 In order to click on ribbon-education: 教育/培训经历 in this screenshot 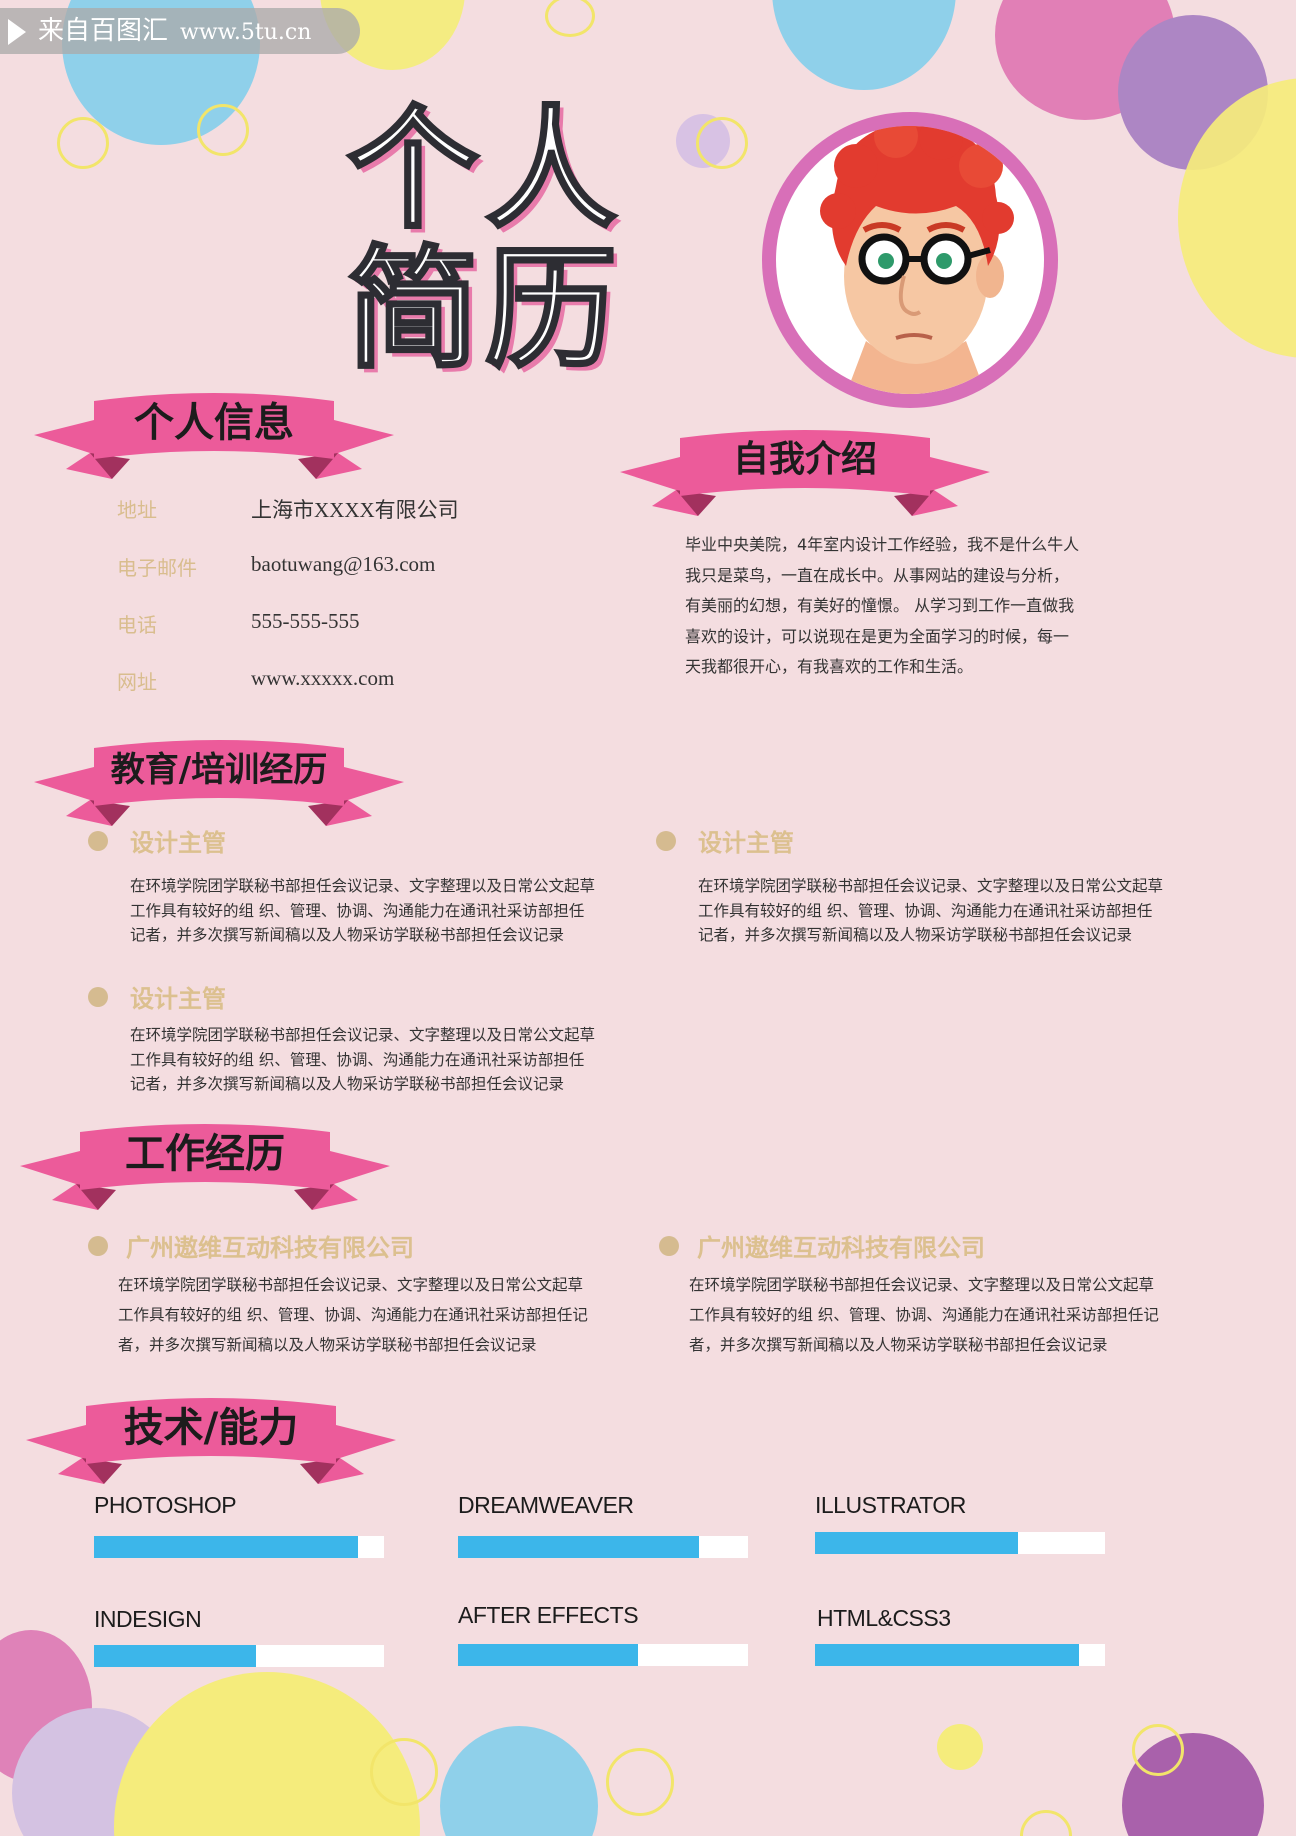, I will do `click(219, 788)`.